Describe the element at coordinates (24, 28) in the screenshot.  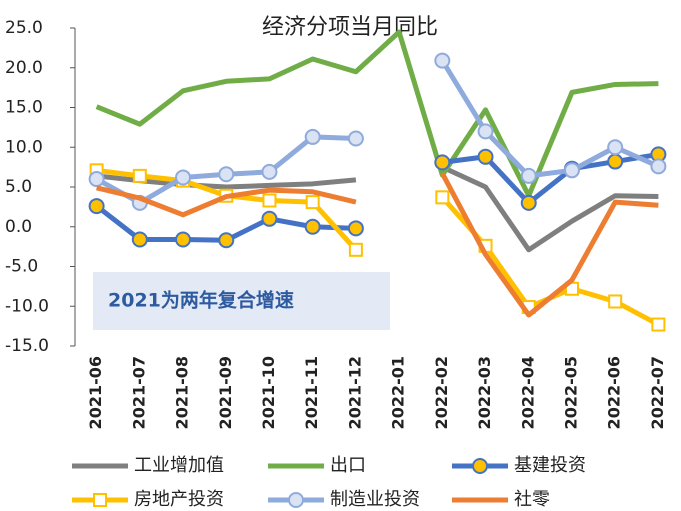
I see `y-tick-label: 25.0` at that location.